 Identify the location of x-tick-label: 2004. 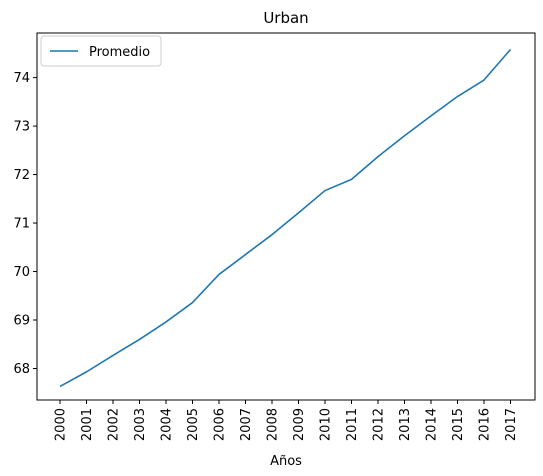
(167, 424).